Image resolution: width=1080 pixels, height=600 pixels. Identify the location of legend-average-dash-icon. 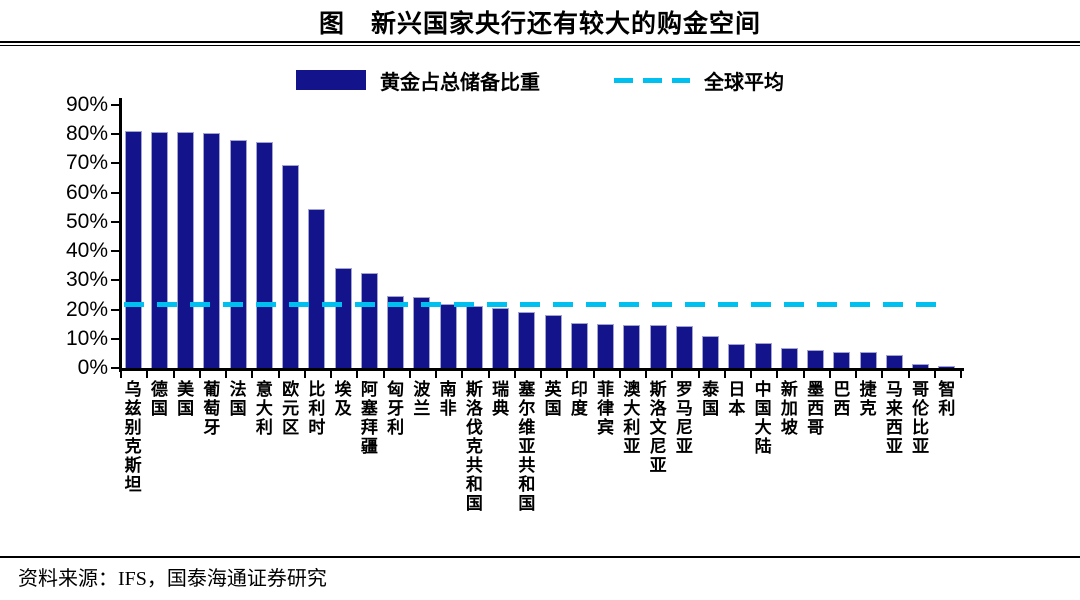
(652, 80).